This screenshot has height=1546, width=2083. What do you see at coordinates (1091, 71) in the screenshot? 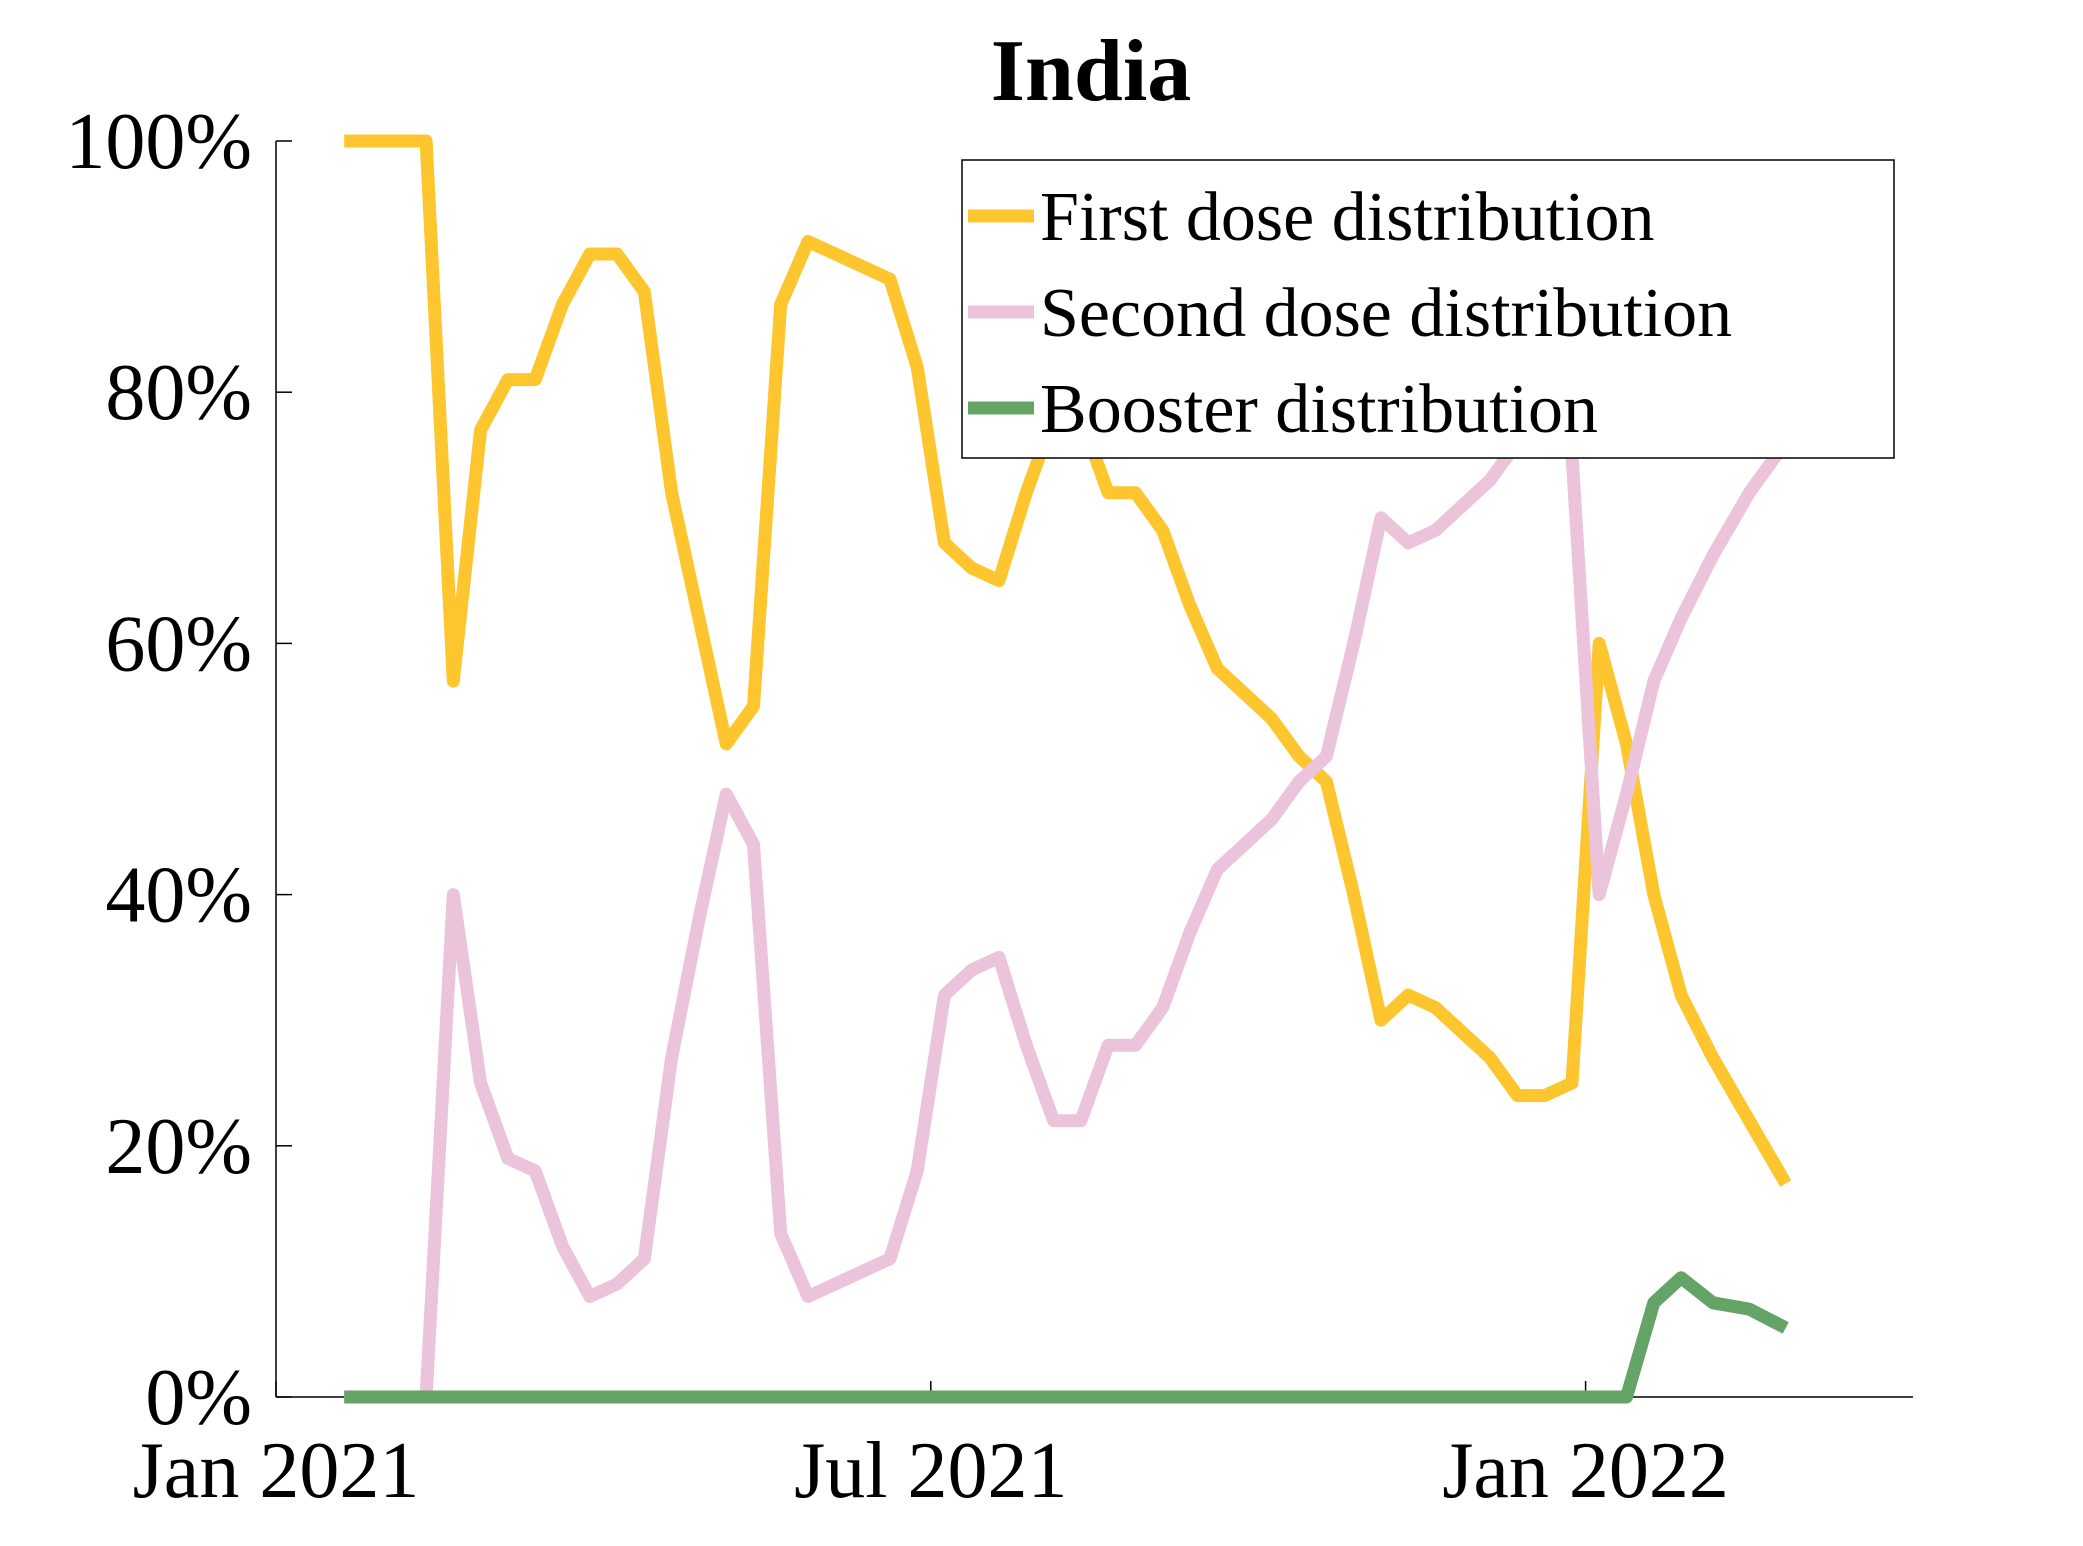
I see `chart-title: India` at bounding box center [1091, 71].